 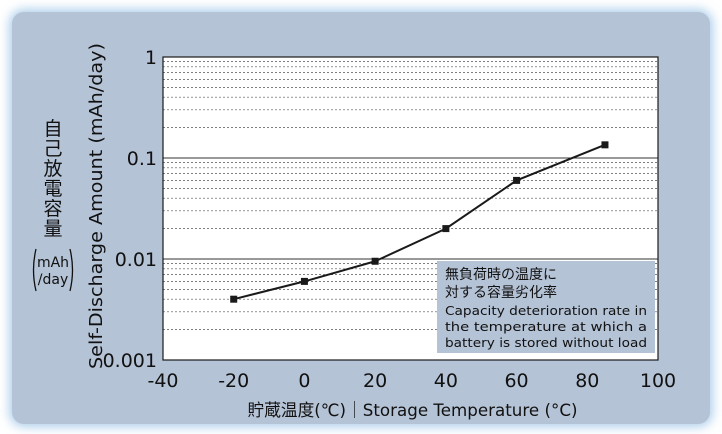 I want to click on y-axis-label: Self-Discharge Amount (mAh/day), so click(x=96, y=206).